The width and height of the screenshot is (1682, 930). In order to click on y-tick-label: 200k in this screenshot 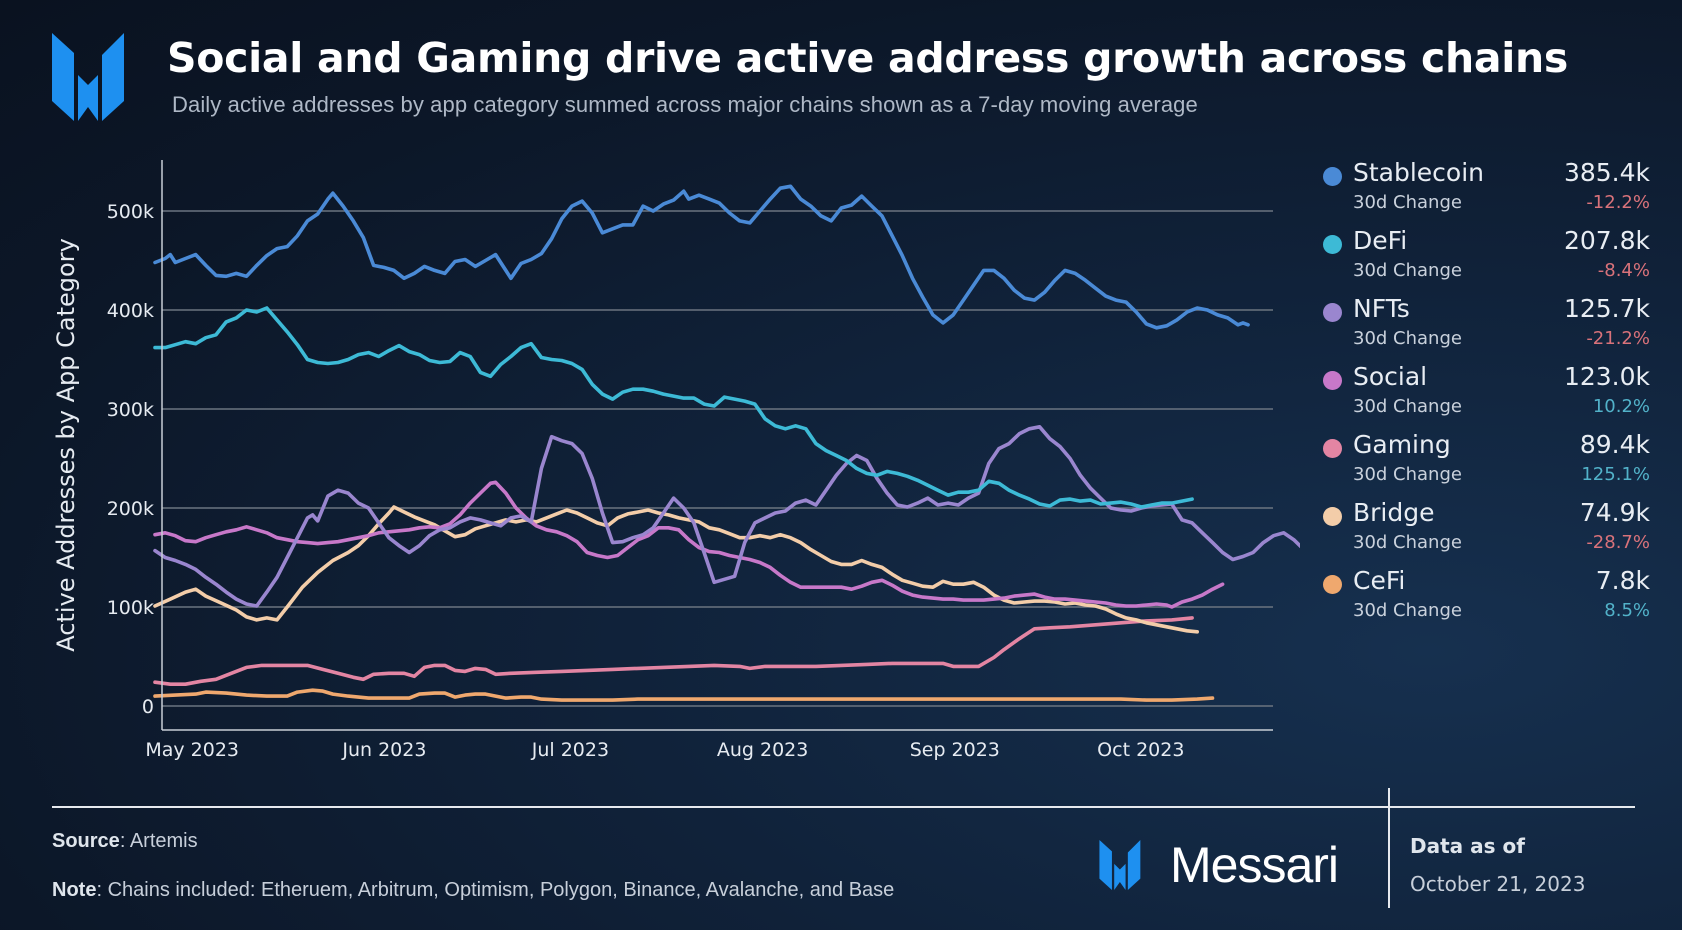, I will do `click(130, 509)`.